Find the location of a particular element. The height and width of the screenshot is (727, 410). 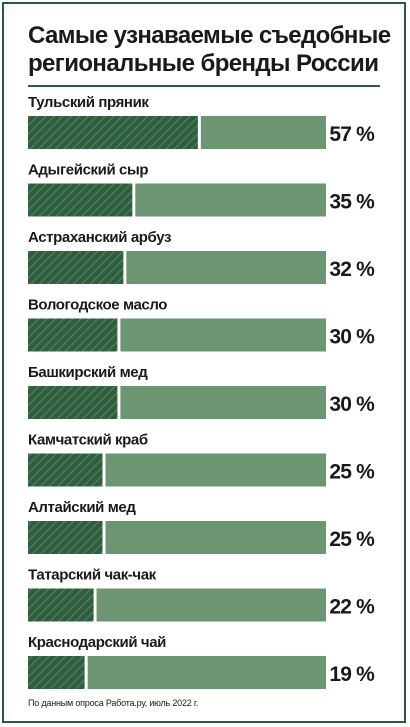

value-label: 22 % is located at coordinates (352, 607).